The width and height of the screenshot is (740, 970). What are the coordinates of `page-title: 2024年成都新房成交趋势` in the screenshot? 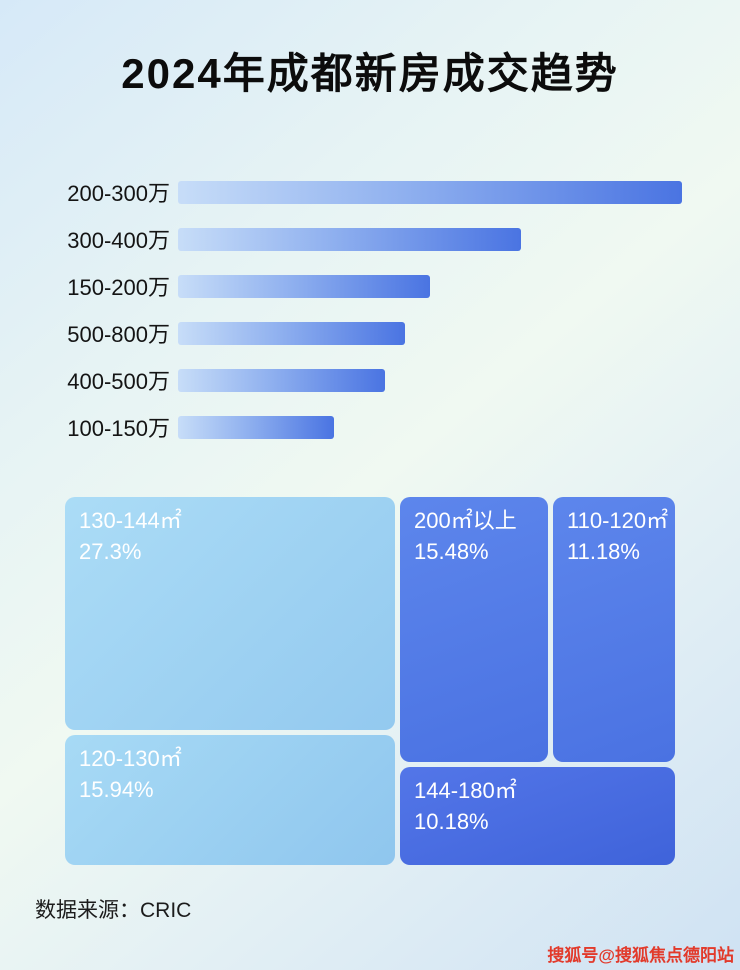 It's located at (370, 73).